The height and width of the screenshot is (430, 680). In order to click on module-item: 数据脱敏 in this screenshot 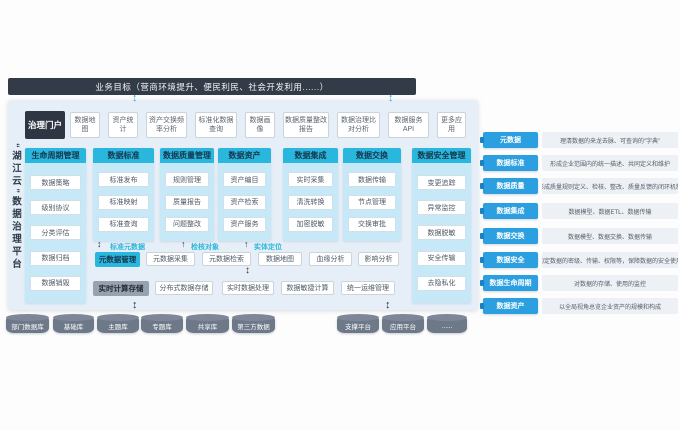, I will do `click(441, 233)`.